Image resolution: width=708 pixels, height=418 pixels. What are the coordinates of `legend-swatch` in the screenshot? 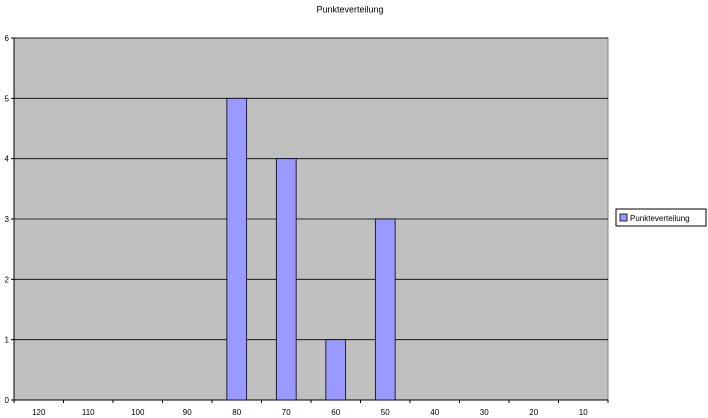 It's located at (623, 217).